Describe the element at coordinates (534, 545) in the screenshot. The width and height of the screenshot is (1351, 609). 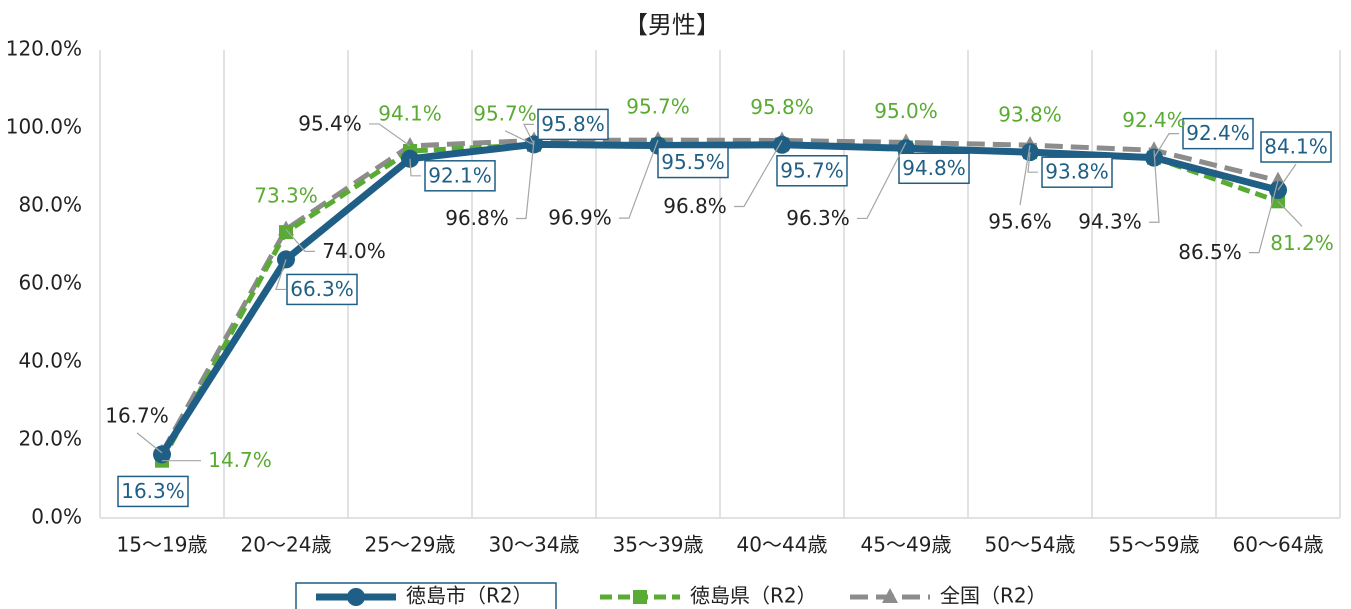
I see `x-tick-label: 30～34歳` at that location.